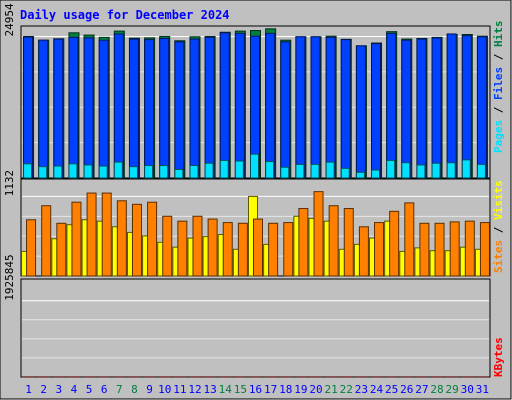 The height and width of the screenshot is (400, 512). I want to click on day-label-19: 19, so click(300, 389).